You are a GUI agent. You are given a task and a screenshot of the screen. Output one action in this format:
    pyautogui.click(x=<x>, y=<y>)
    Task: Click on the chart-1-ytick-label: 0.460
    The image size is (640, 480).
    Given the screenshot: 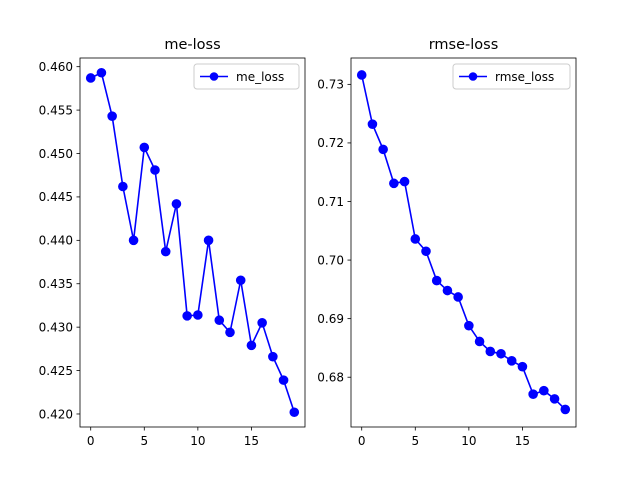 What is the action you would take?
    pyautogui.click(x=56, y=67)
    